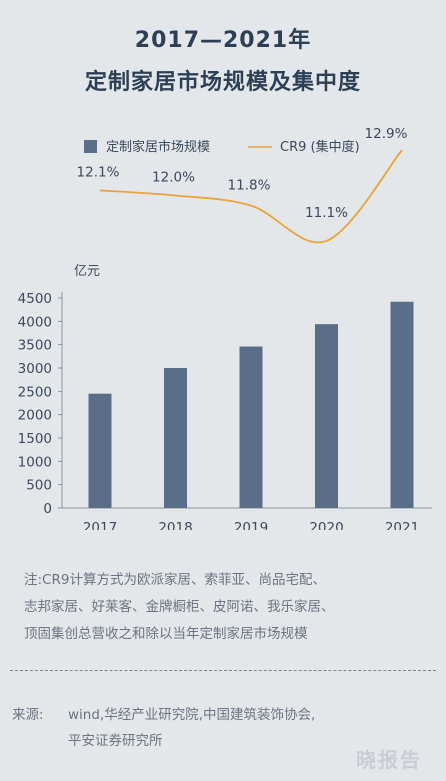 Image resolution: width=446 pixels, height=781 pixels. I want to click on watermark-logo: 晓报告, so click(389, 760).